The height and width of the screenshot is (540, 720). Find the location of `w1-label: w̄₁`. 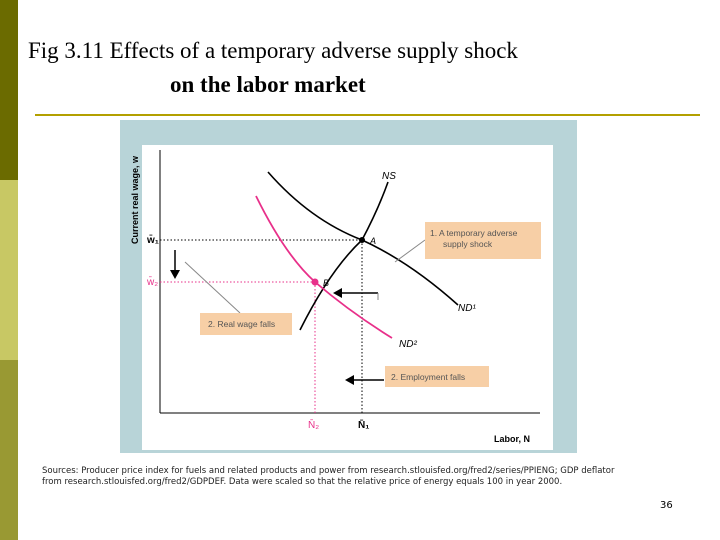

w1-label: w̄₁ is located at coordinates (152, 240).